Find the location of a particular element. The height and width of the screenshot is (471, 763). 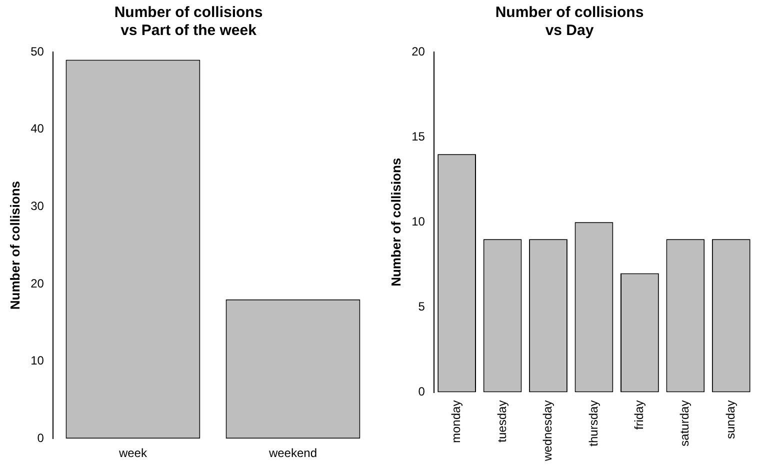

y-tick-label: 40 is located at coordinates (37, 129).